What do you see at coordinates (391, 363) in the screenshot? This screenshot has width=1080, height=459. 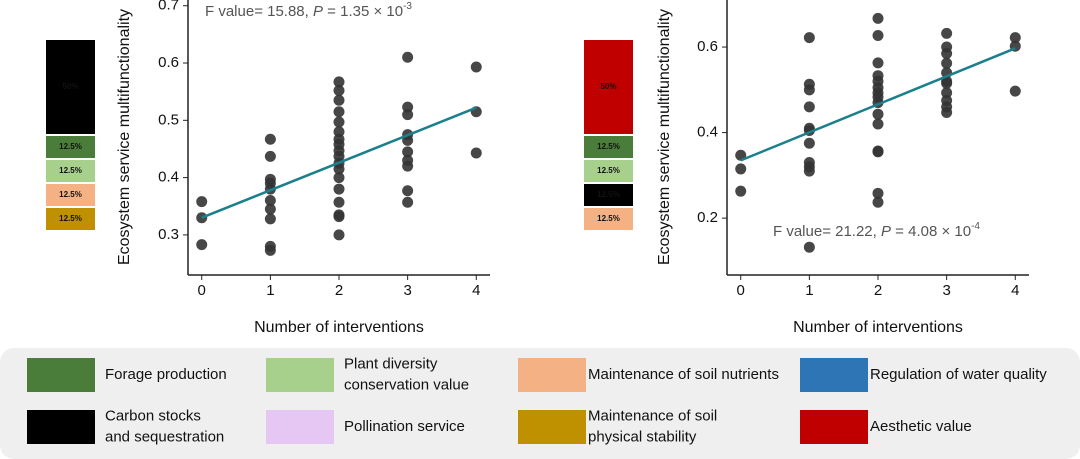 I see `legend-label: Plant diversity` at bounding box center [391, 363].